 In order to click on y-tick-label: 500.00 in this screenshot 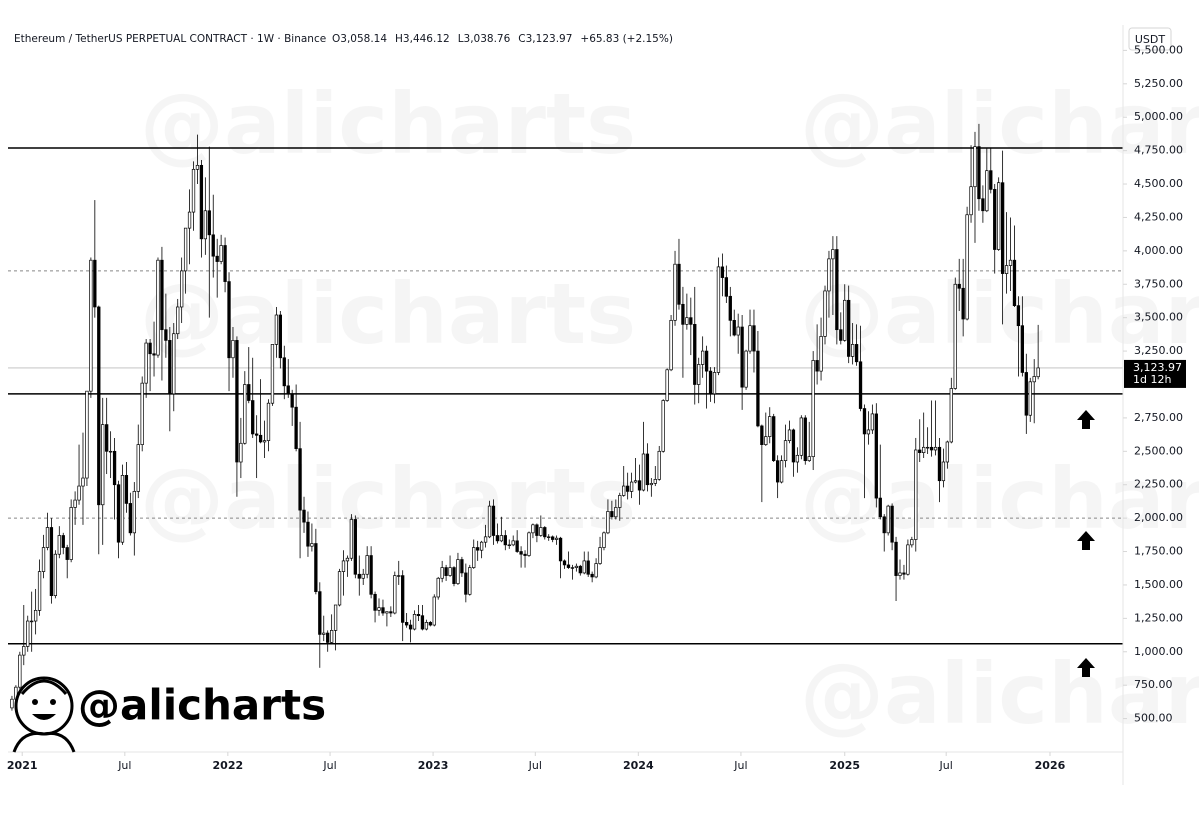, I will do `click(1153, 718)`.